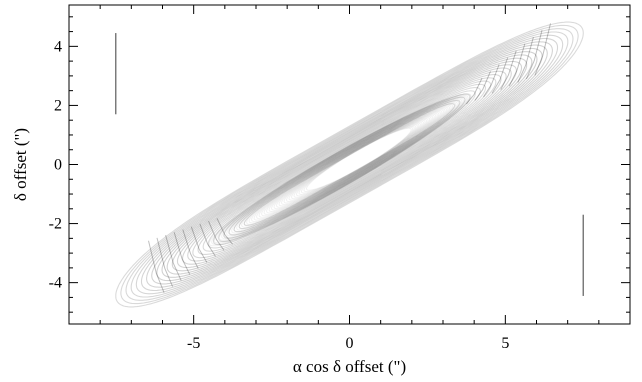 The image size is (642, 382). Describe the element at coordinates (58, 165) in the screenshot. I see `y-tick-label: 0` at that location.